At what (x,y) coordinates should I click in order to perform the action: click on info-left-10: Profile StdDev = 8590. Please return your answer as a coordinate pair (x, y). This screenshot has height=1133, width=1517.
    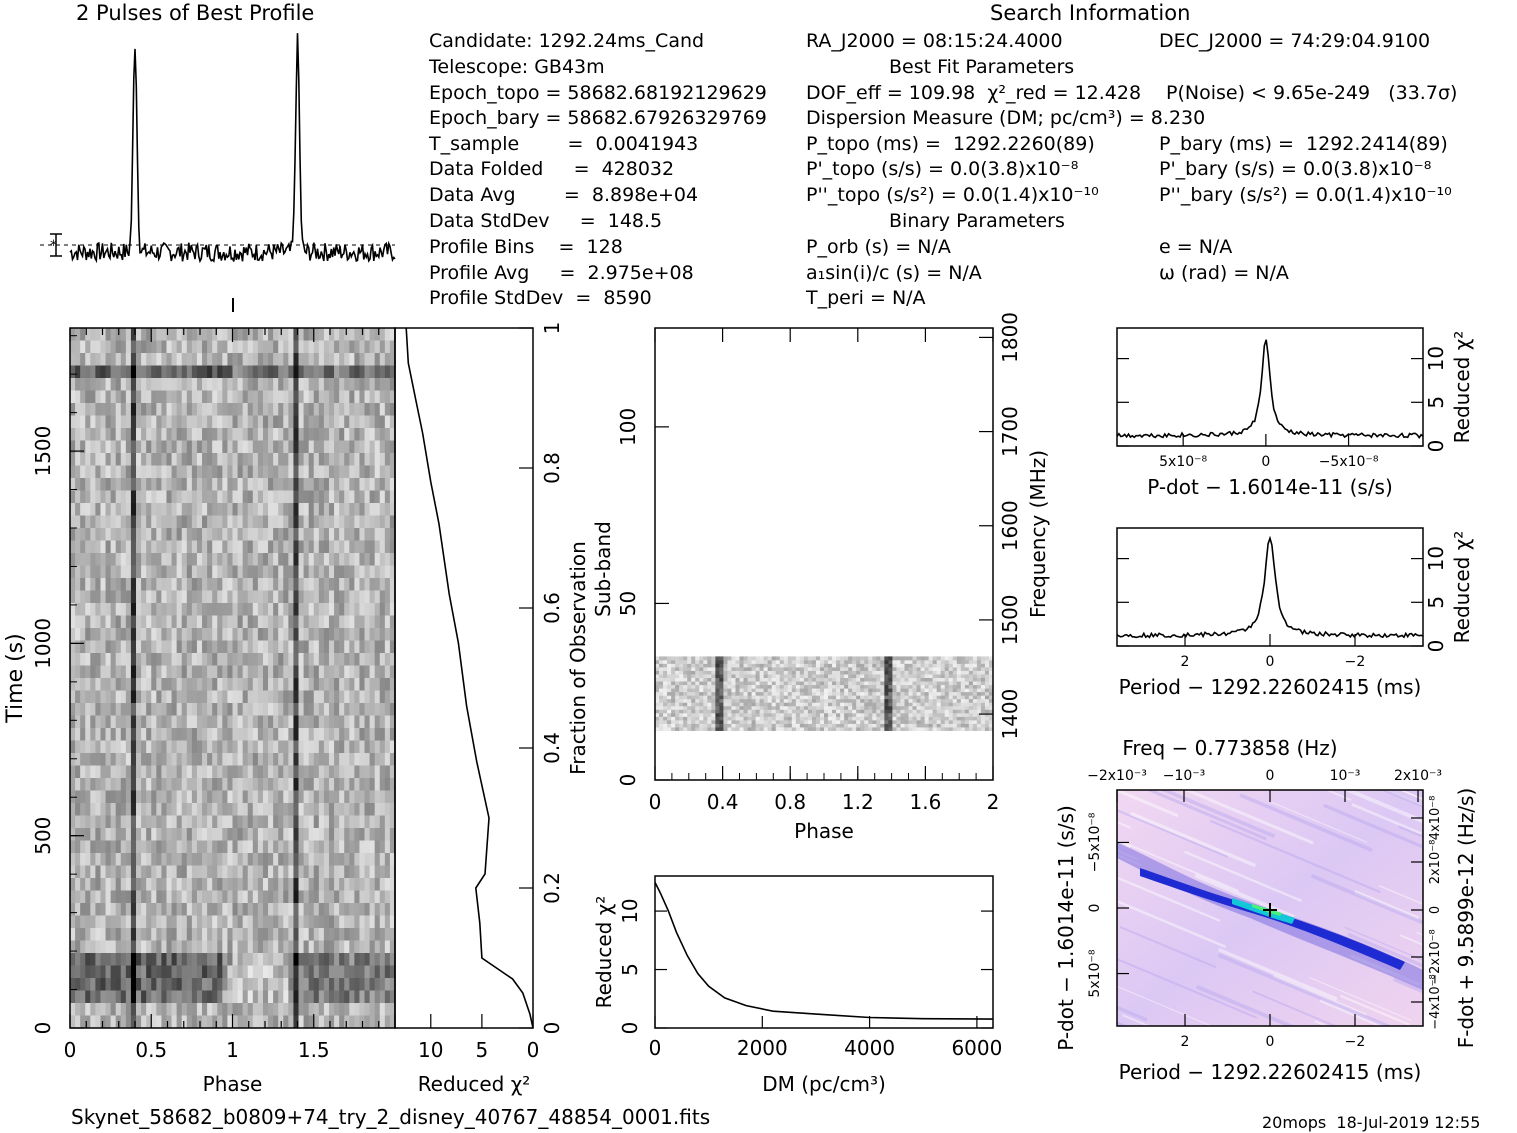
    Looking at the image, I should click on (540, 298).